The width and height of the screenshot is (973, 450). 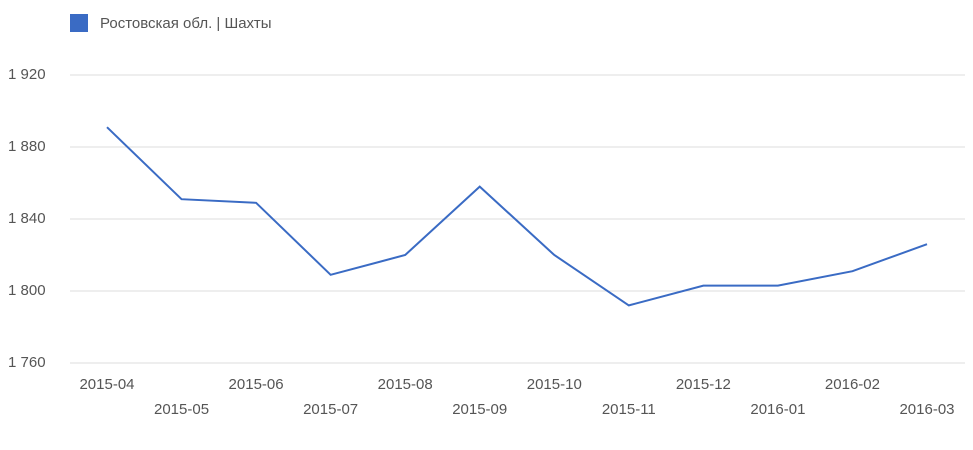 What do you see at coordinates (852, 384) in the screenshot?
I see `x-tick-label: 2016-02` at bounding box center [852, 384].